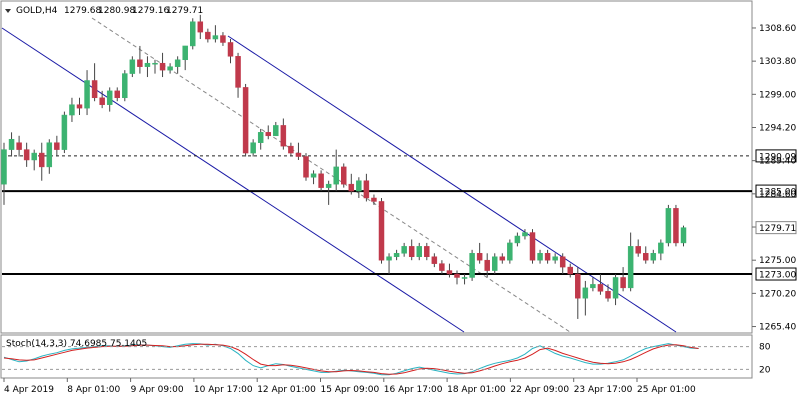 This screenshot has width=800, height=403. What do you see at coordinates (8, 11) in the screenshot?
I see `collapse-triangle-icon` at bounding box center [8, 11].